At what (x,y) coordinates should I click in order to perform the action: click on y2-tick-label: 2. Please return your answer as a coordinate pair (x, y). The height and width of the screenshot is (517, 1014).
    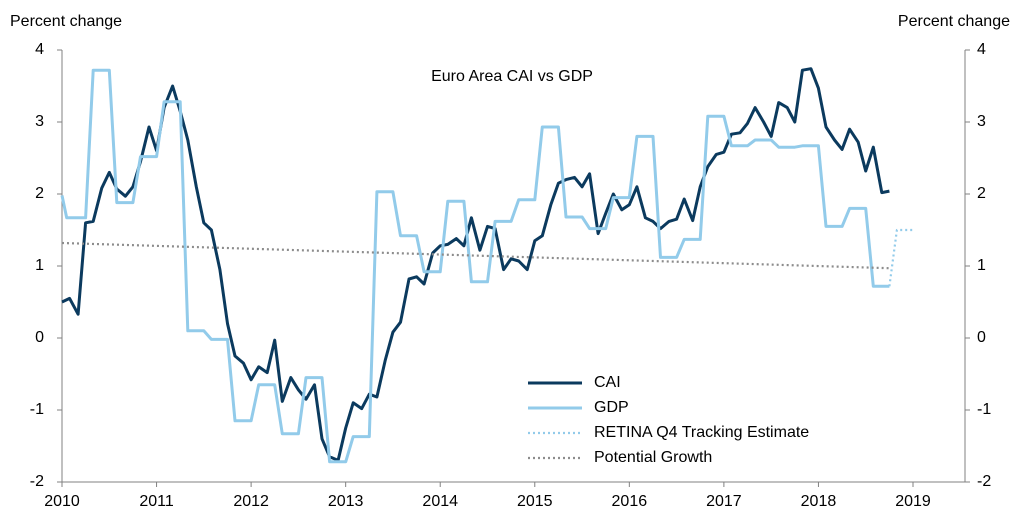
    Looking at the image, I should click on (981, 193).